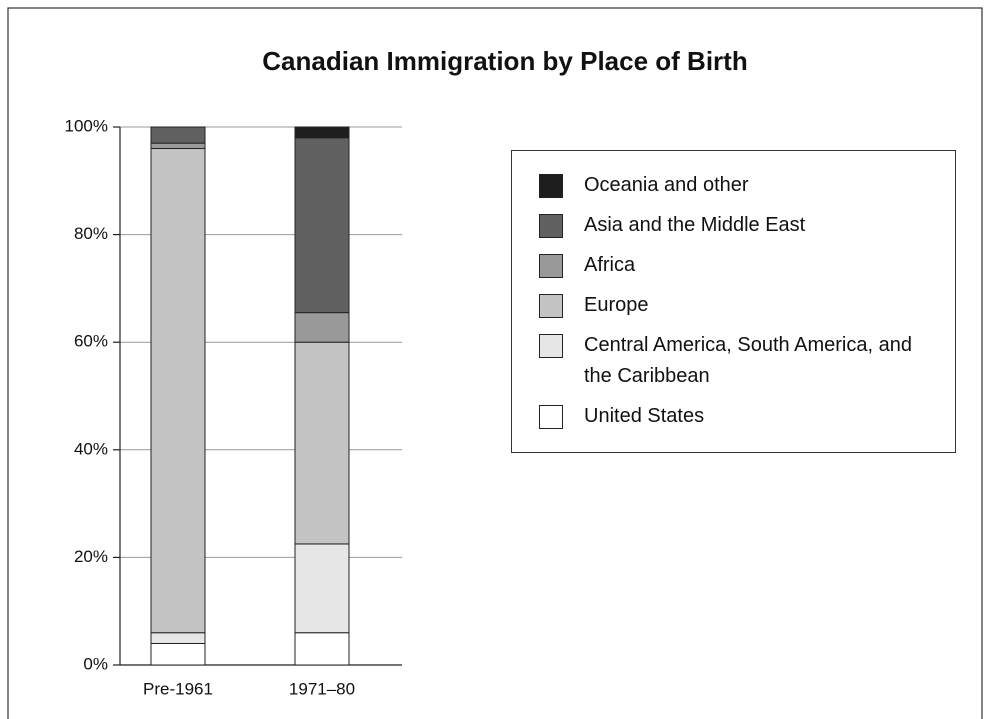  Describe the element at coordinates (695, 225) in the screenshot. I see `legend-label: Asia and the Middle East` at that location.